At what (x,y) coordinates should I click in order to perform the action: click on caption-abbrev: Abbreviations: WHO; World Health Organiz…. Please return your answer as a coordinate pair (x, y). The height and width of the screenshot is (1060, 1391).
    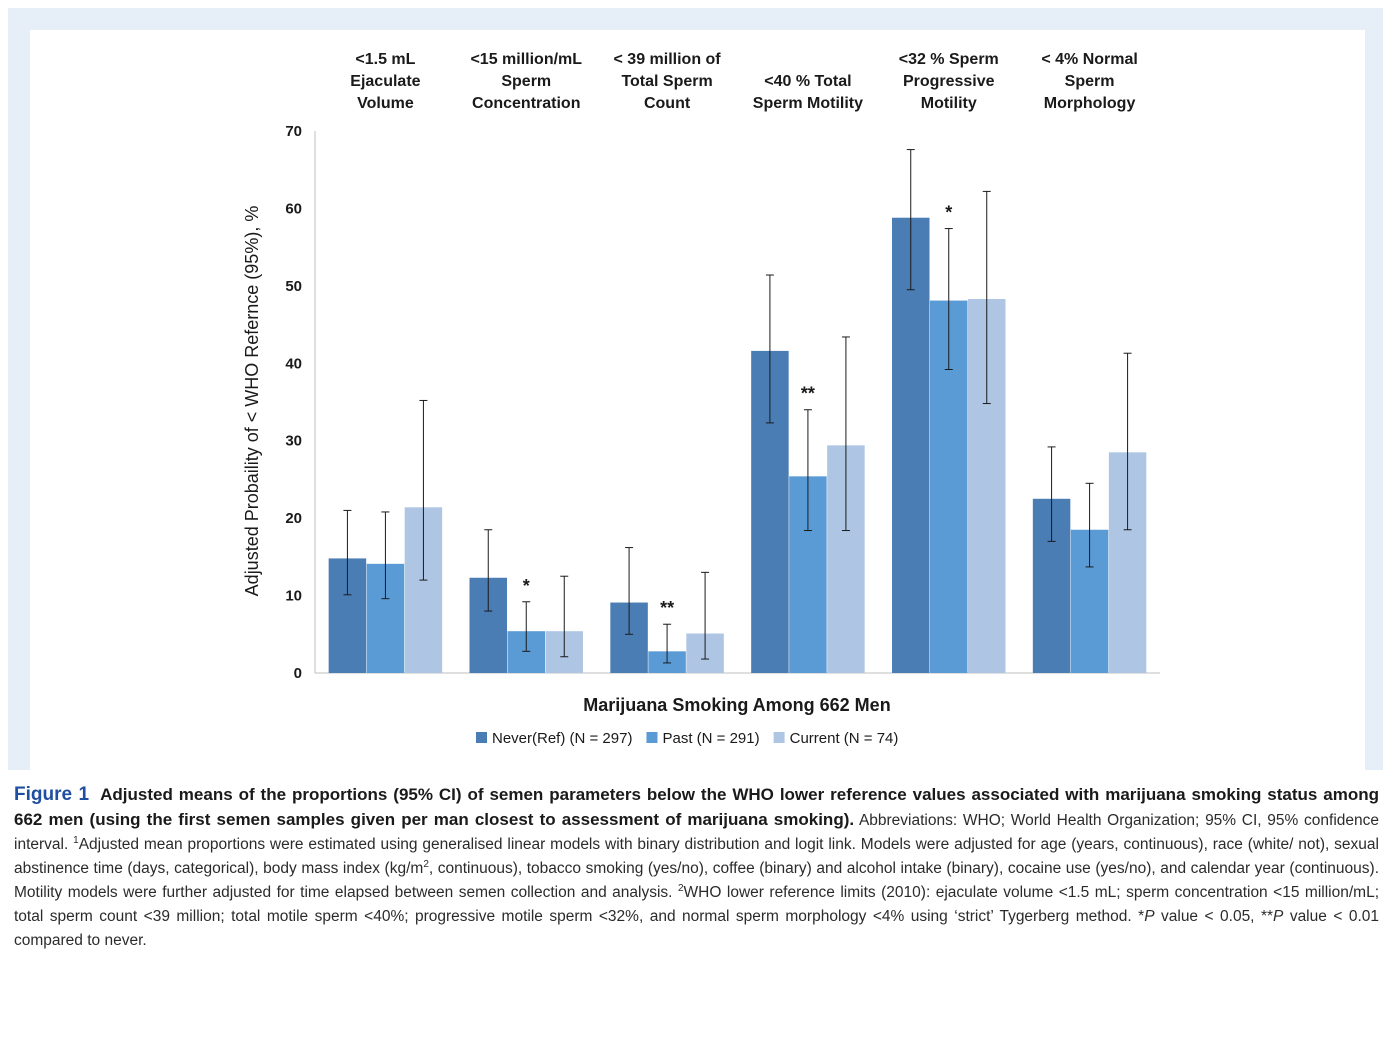
    Looking at the image, I should click on (697, 832).